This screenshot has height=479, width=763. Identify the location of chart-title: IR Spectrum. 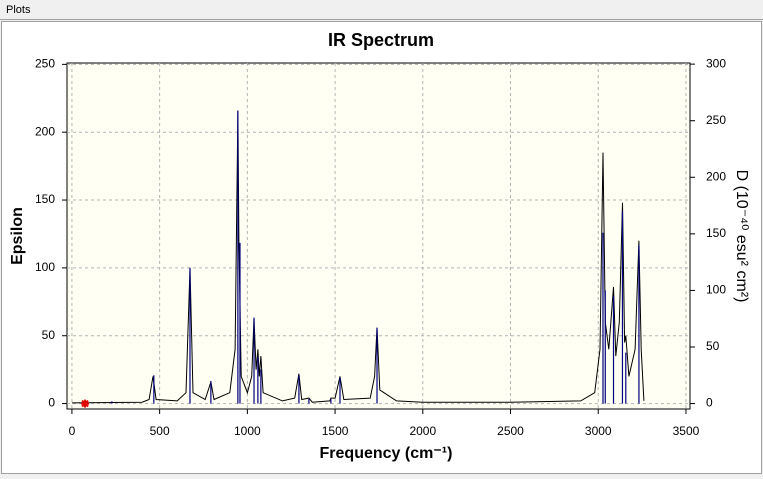
(381, 40).